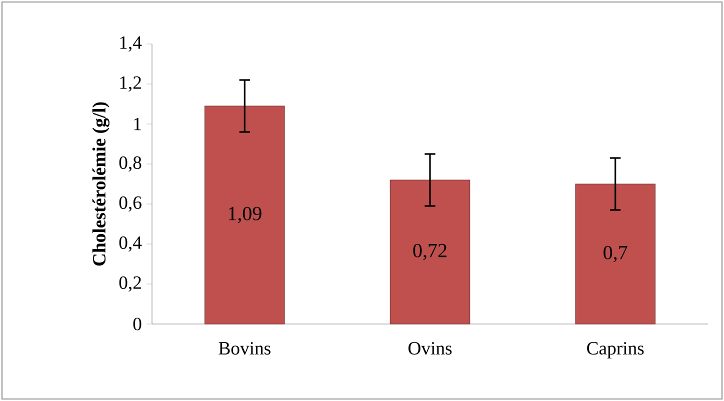 This screenshot has height=401, width=724. Describe the element at coordinates (131, 44) in the screenshot. I see `y-tick-label: 1,4` at that location.